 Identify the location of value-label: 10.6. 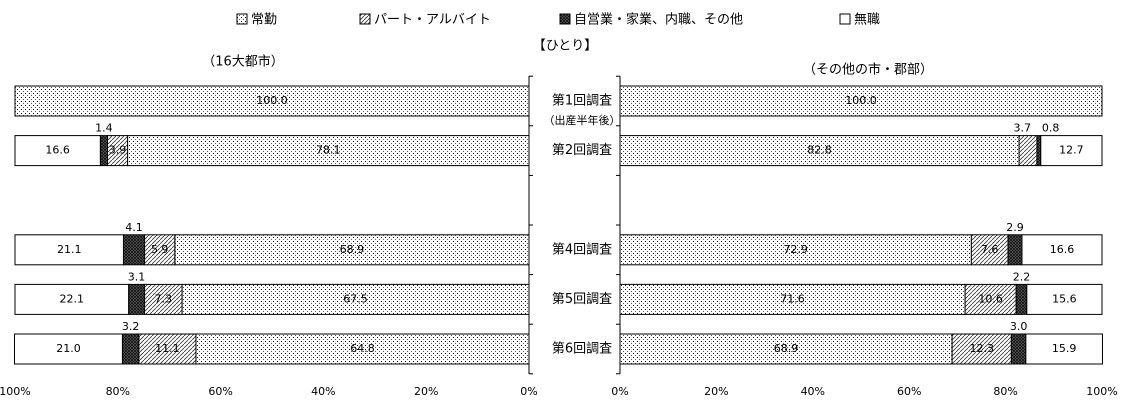
(990, 298).